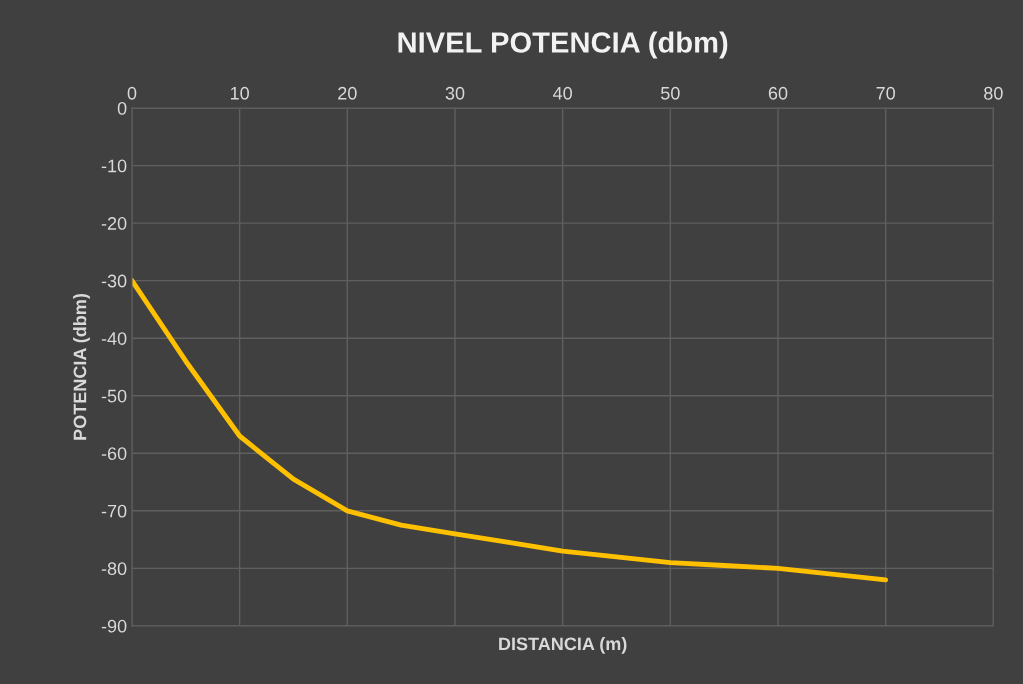  Describe the element at coordinates (114, 281) in the screenshot. I see `y-tick-label: -30` at that location.